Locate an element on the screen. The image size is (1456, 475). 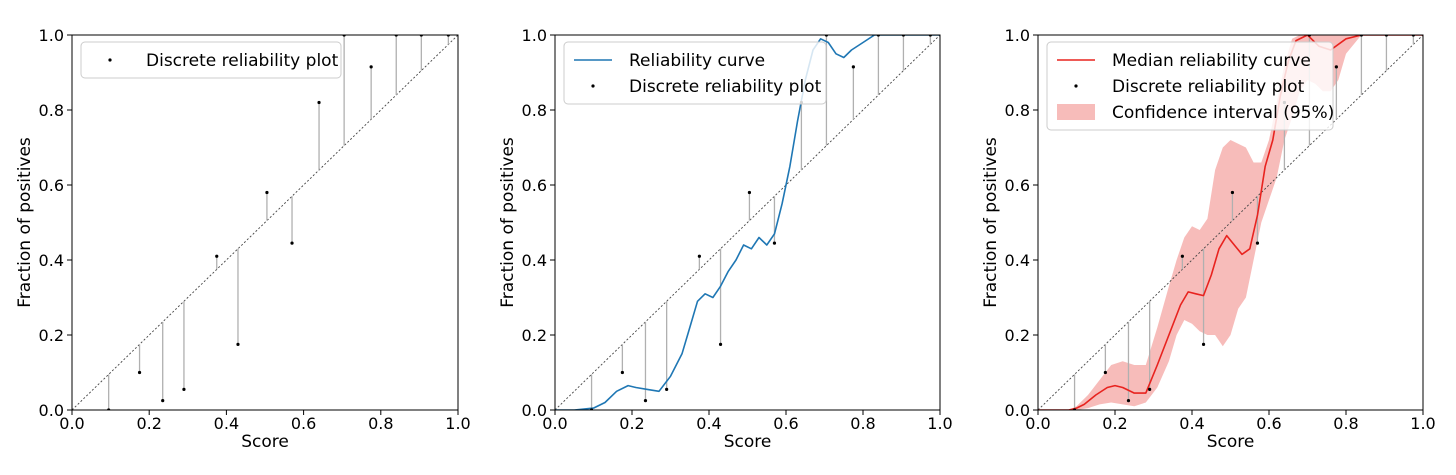
legend-label: Median reliability curve is located at coordinates (1211, 61).